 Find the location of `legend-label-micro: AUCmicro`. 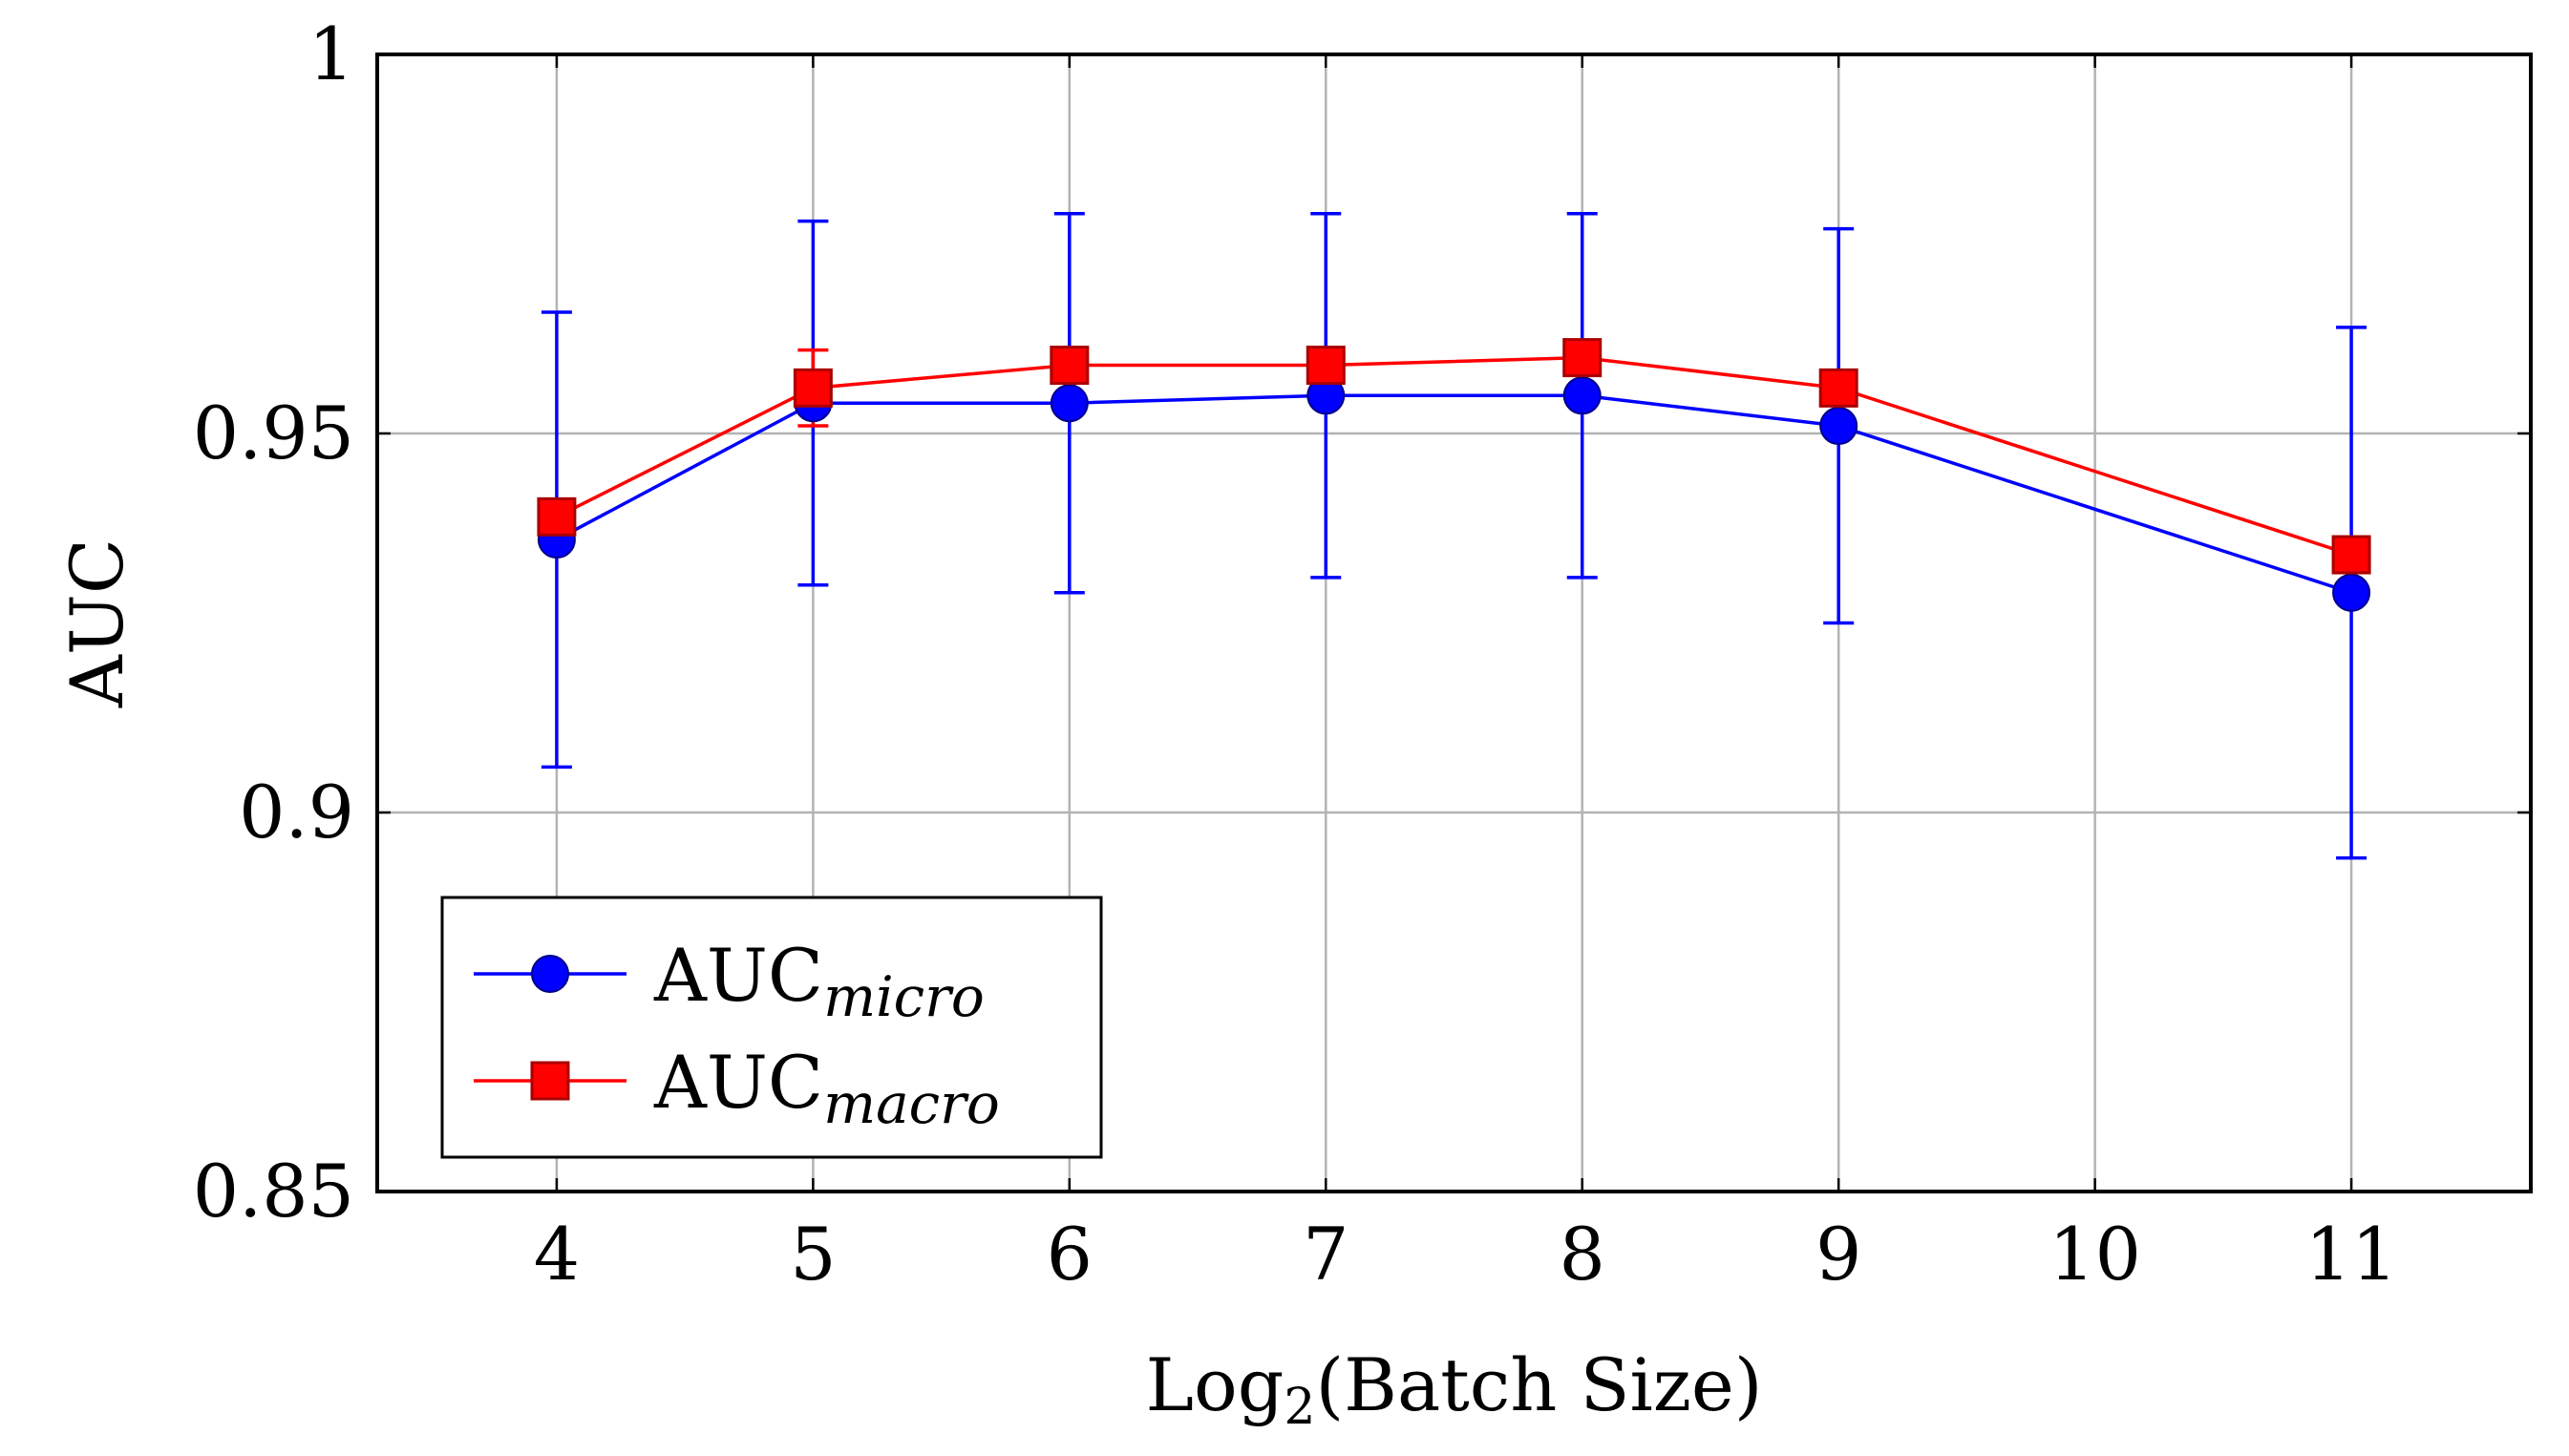

legend-label-micro: AUCmicro is located at coordinates (819, 981).